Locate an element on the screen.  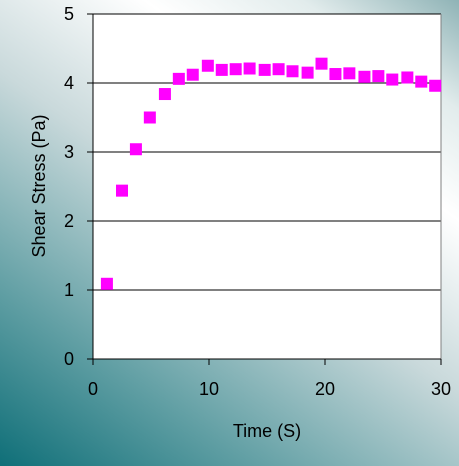
x-tick-label-30: 30 is located at coordinates (441, 389).